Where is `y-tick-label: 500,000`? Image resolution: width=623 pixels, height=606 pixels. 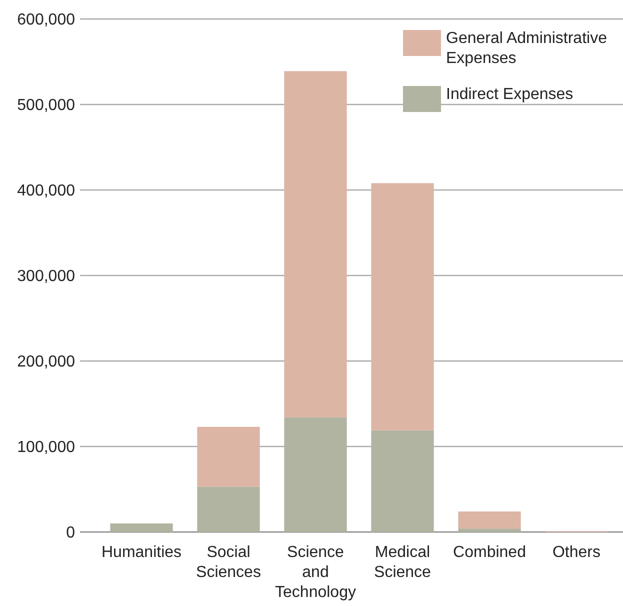 y-tick-label: 500,000 is located at coordinates (46, 105).